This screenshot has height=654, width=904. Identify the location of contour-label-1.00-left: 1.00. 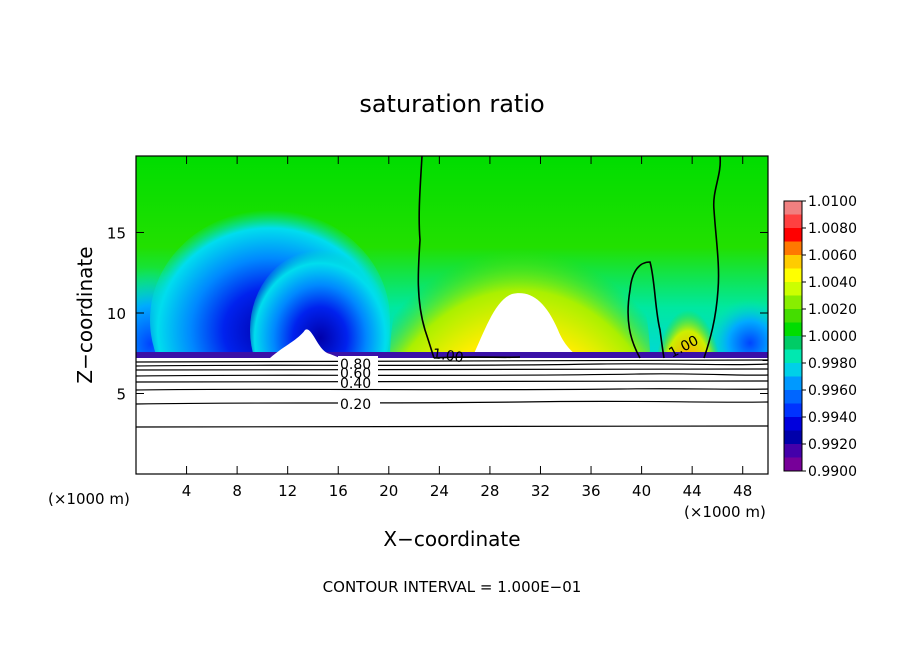
(447, 356).